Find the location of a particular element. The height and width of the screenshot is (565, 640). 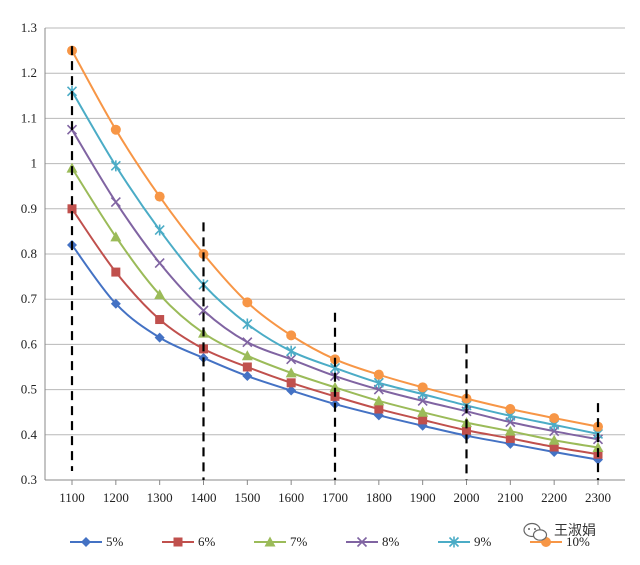

watermark-text: 王淑娟 is located at coordinates (575, 531).